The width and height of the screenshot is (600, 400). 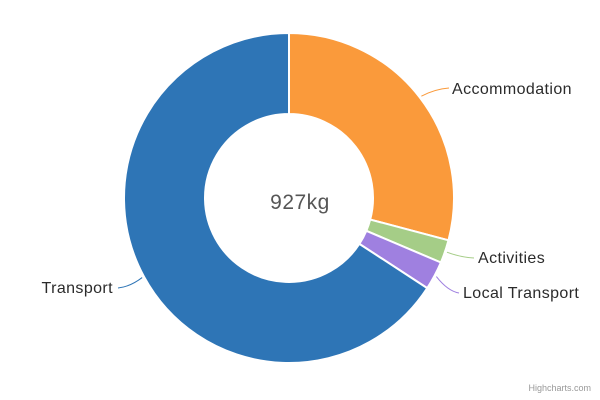 I want to click on activities-connector, so click(x=460, y=255).